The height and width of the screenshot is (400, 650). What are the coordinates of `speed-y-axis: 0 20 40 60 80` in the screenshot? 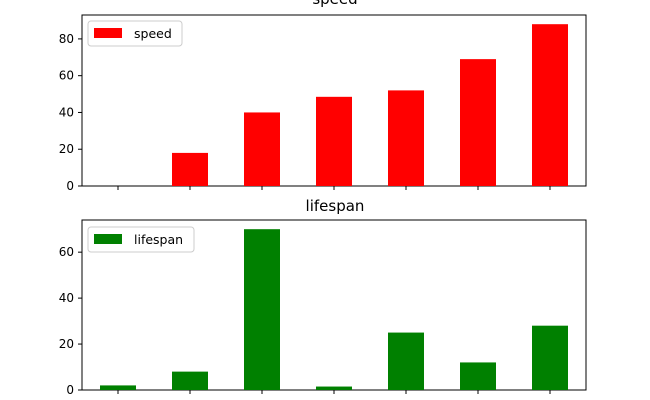 It's located at (70, 112).